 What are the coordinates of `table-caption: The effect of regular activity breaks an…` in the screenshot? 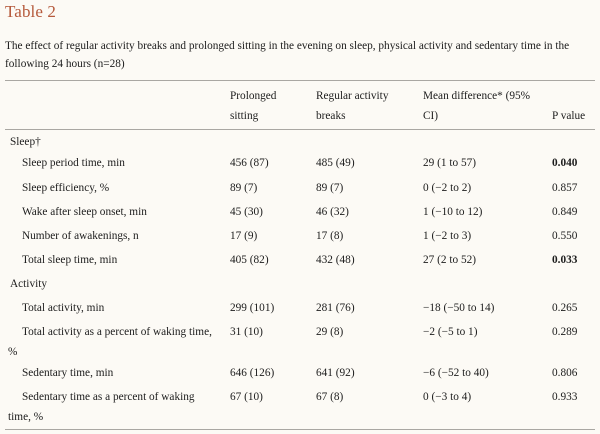 It's located at (287, 55).